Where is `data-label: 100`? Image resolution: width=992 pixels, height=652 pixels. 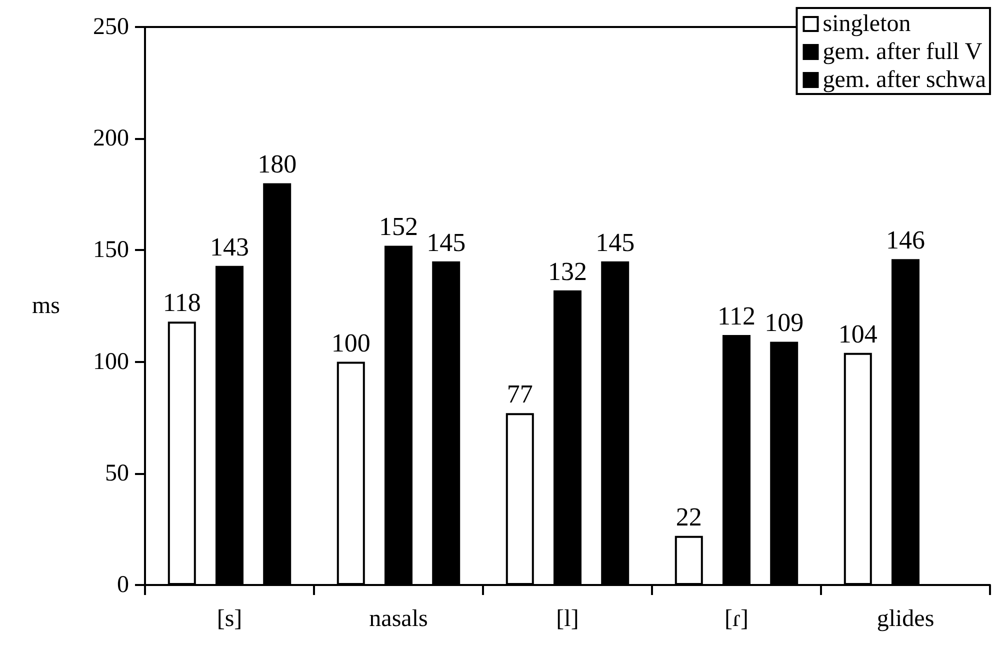 data-label: 100 is located at coordinates (350, 343).